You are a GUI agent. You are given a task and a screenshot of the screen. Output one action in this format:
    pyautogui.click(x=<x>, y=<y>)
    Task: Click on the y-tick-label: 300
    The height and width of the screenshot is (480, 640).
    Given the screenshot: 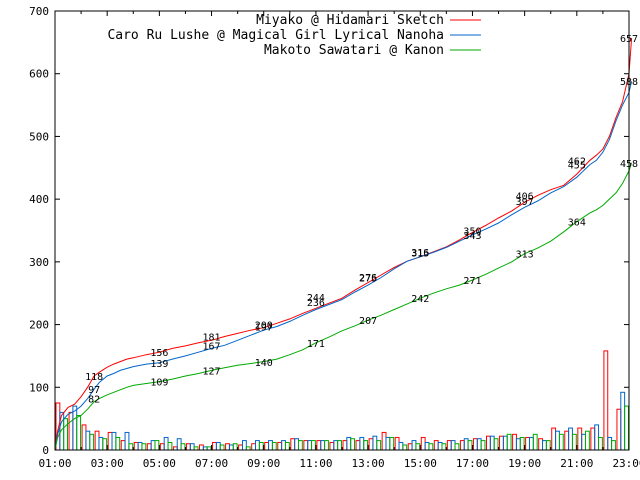 What is the action you would take?
    pyautogui.click(x=39, y=262)
    